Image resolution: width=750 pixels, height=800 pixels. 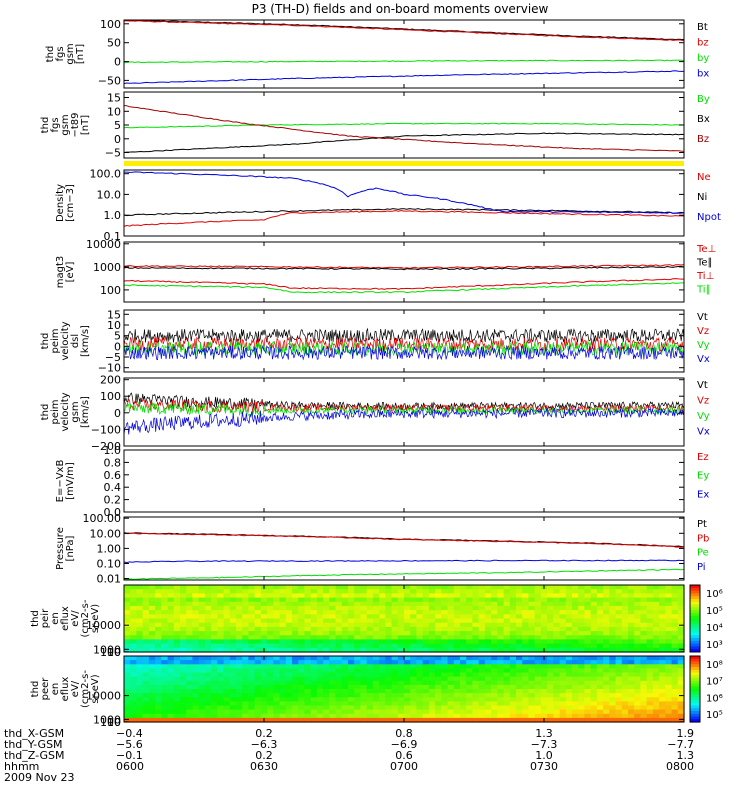 I want to click on colorbar-segment, so click(x=695, y=704).